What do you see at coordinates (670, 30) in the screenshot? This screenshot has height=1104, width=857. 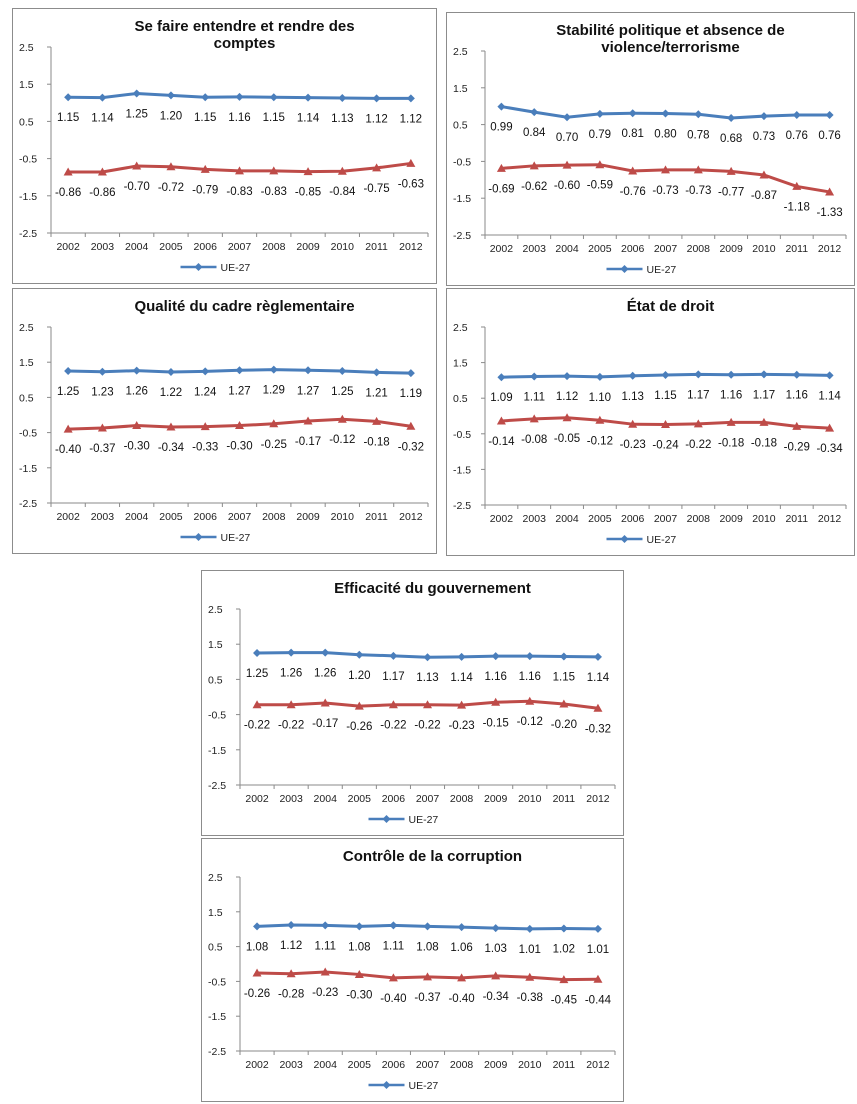 I see `chart-title-line: Stabilité politique et absence de` at bounding box center [670, 30].